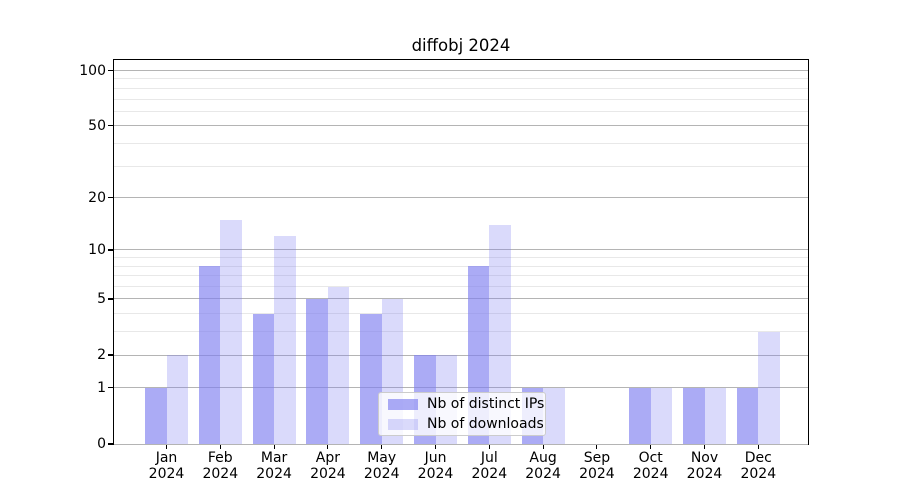 This screenshot has width=900, height=500. Describe the element at coordinates (338, 365) in the screenshot. I see `bar-downloads-apr` at that location.